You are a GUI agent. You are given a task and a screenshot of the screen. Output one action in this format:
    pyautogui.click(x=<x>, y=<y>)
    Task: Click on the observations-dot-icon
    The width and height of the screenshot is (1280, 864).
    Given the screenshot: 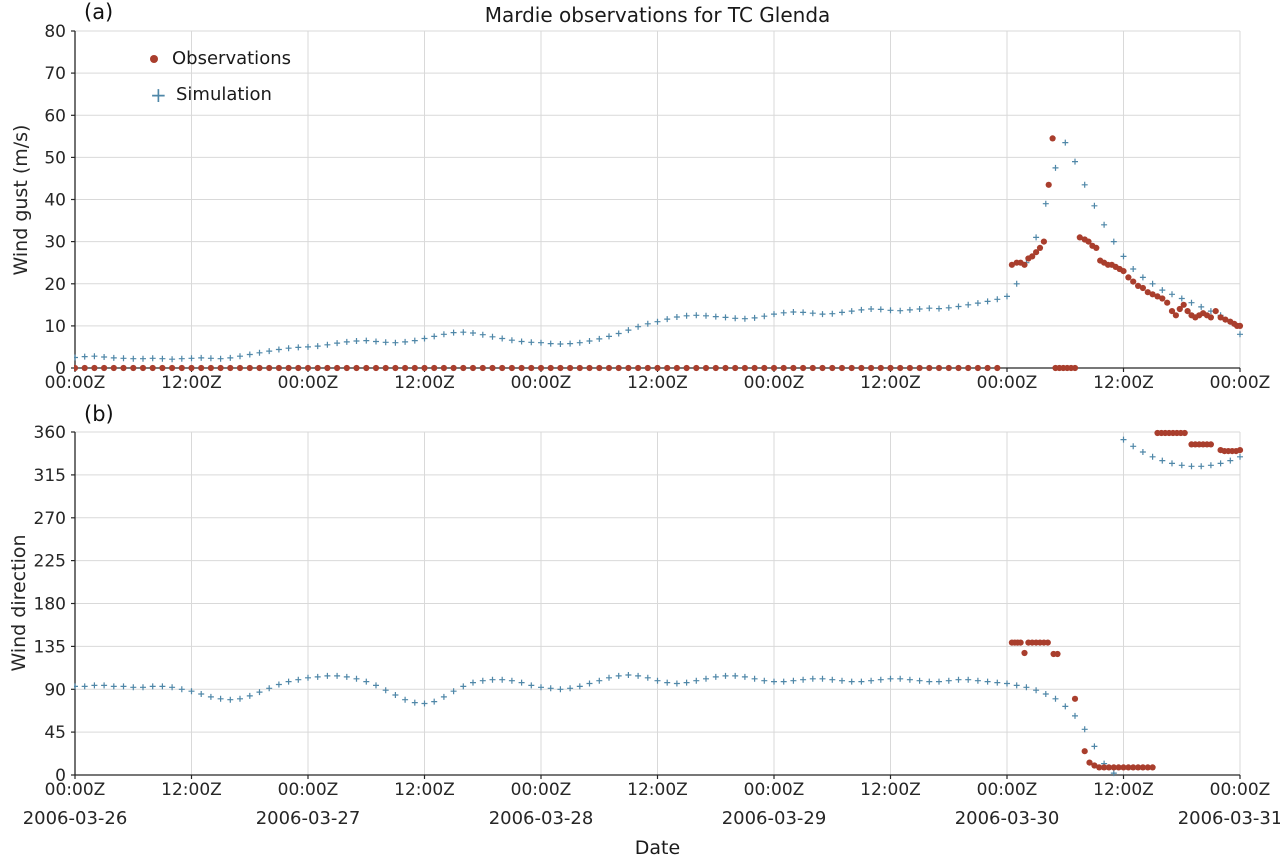 What is the action you would take?
    pyautogui.click(x=154, y=58)
    